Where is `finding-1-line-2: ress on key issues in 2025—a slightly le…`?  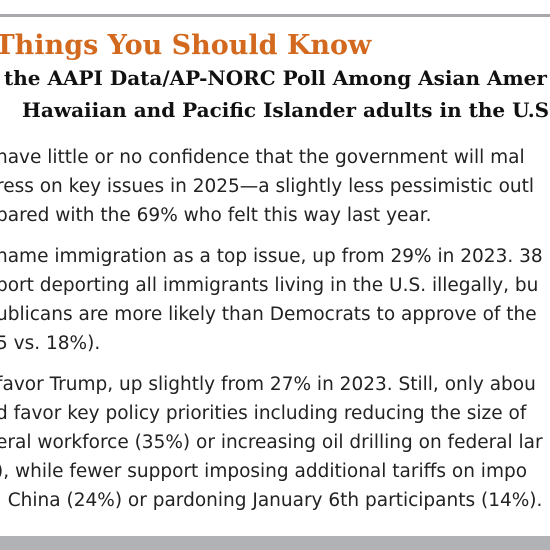 finding-1-line-2: ress on key issues in 2025—a slightly le… is located at coordinates (267, 186).